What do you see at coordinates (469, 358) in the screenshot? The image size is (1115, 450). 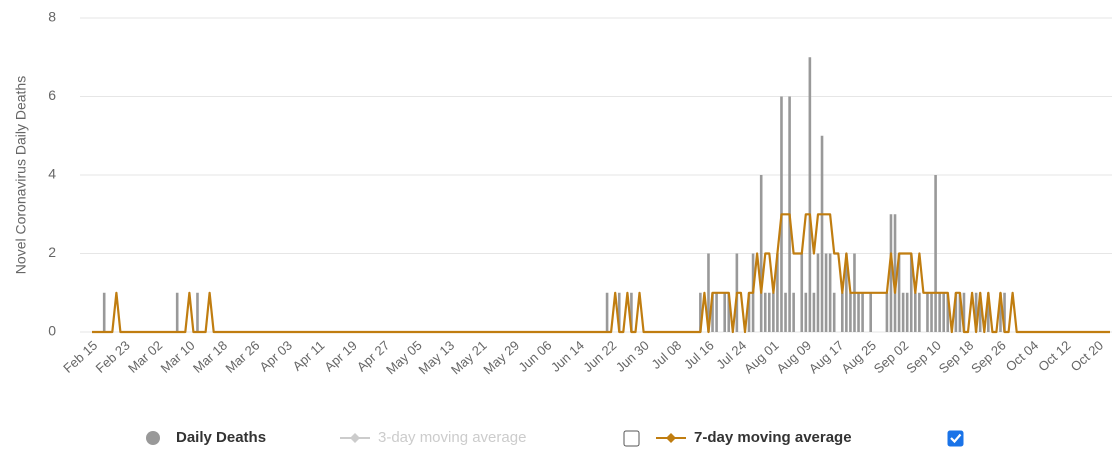 I see `x-tick-label: May 21` at bounding box center [469, 358].